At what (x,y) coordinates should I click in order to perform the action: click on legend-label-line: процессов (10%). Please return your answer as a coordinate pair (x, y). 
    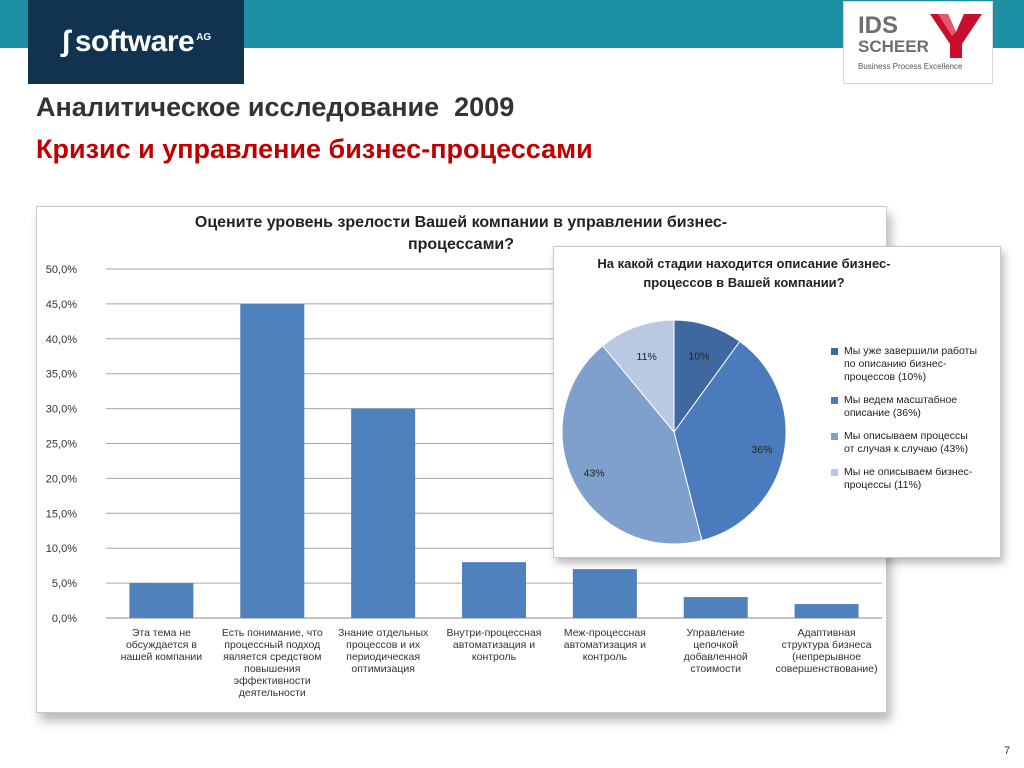
    Looking at the image, I should click on (885, 377).